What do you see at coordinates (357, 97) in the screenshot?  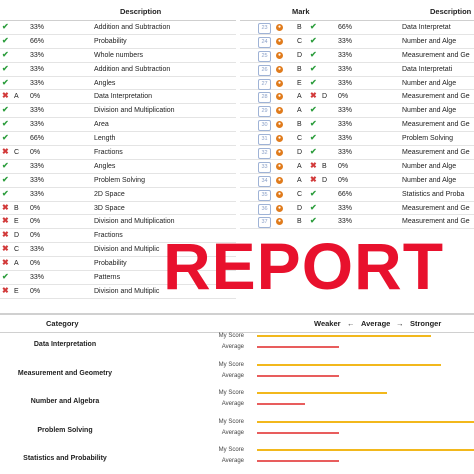 I see `table-row: 28 ● A ✖ D 0% Measurement and Ge` at bounding box center [357, 97].